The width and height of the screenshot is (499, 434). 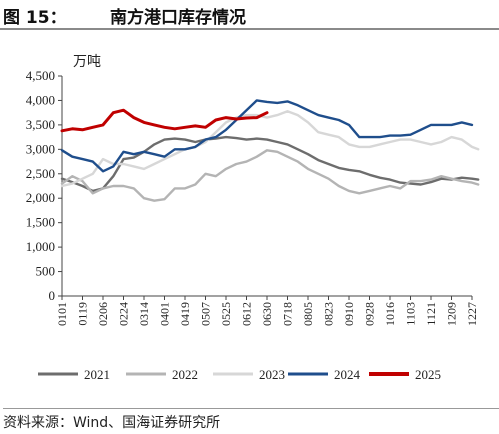 I want to click on x-tick-label: 1121, so click(x=431, y=314).